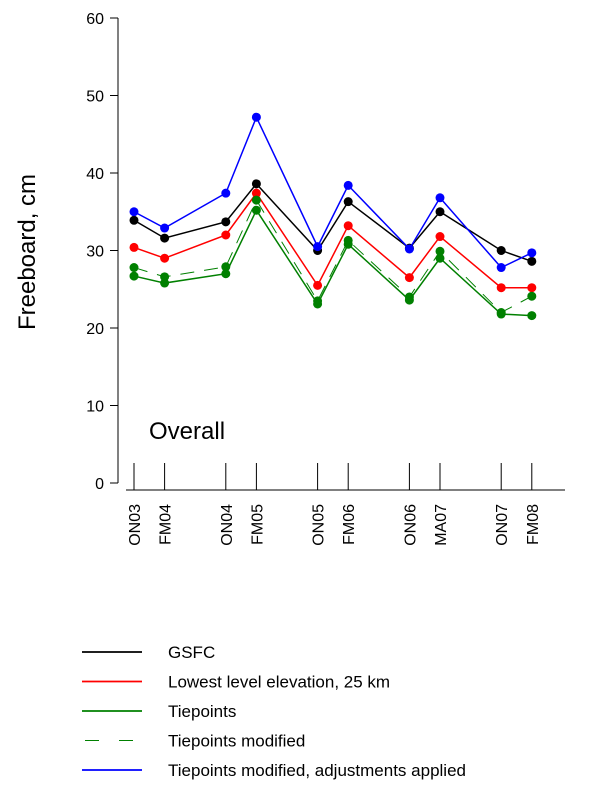  I want to click on y-tick-label: 50, so click(95, 97).